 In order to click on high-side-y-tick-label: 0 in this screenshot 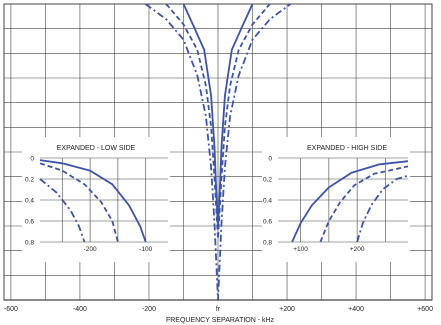, I will do `click(270, 159)`.